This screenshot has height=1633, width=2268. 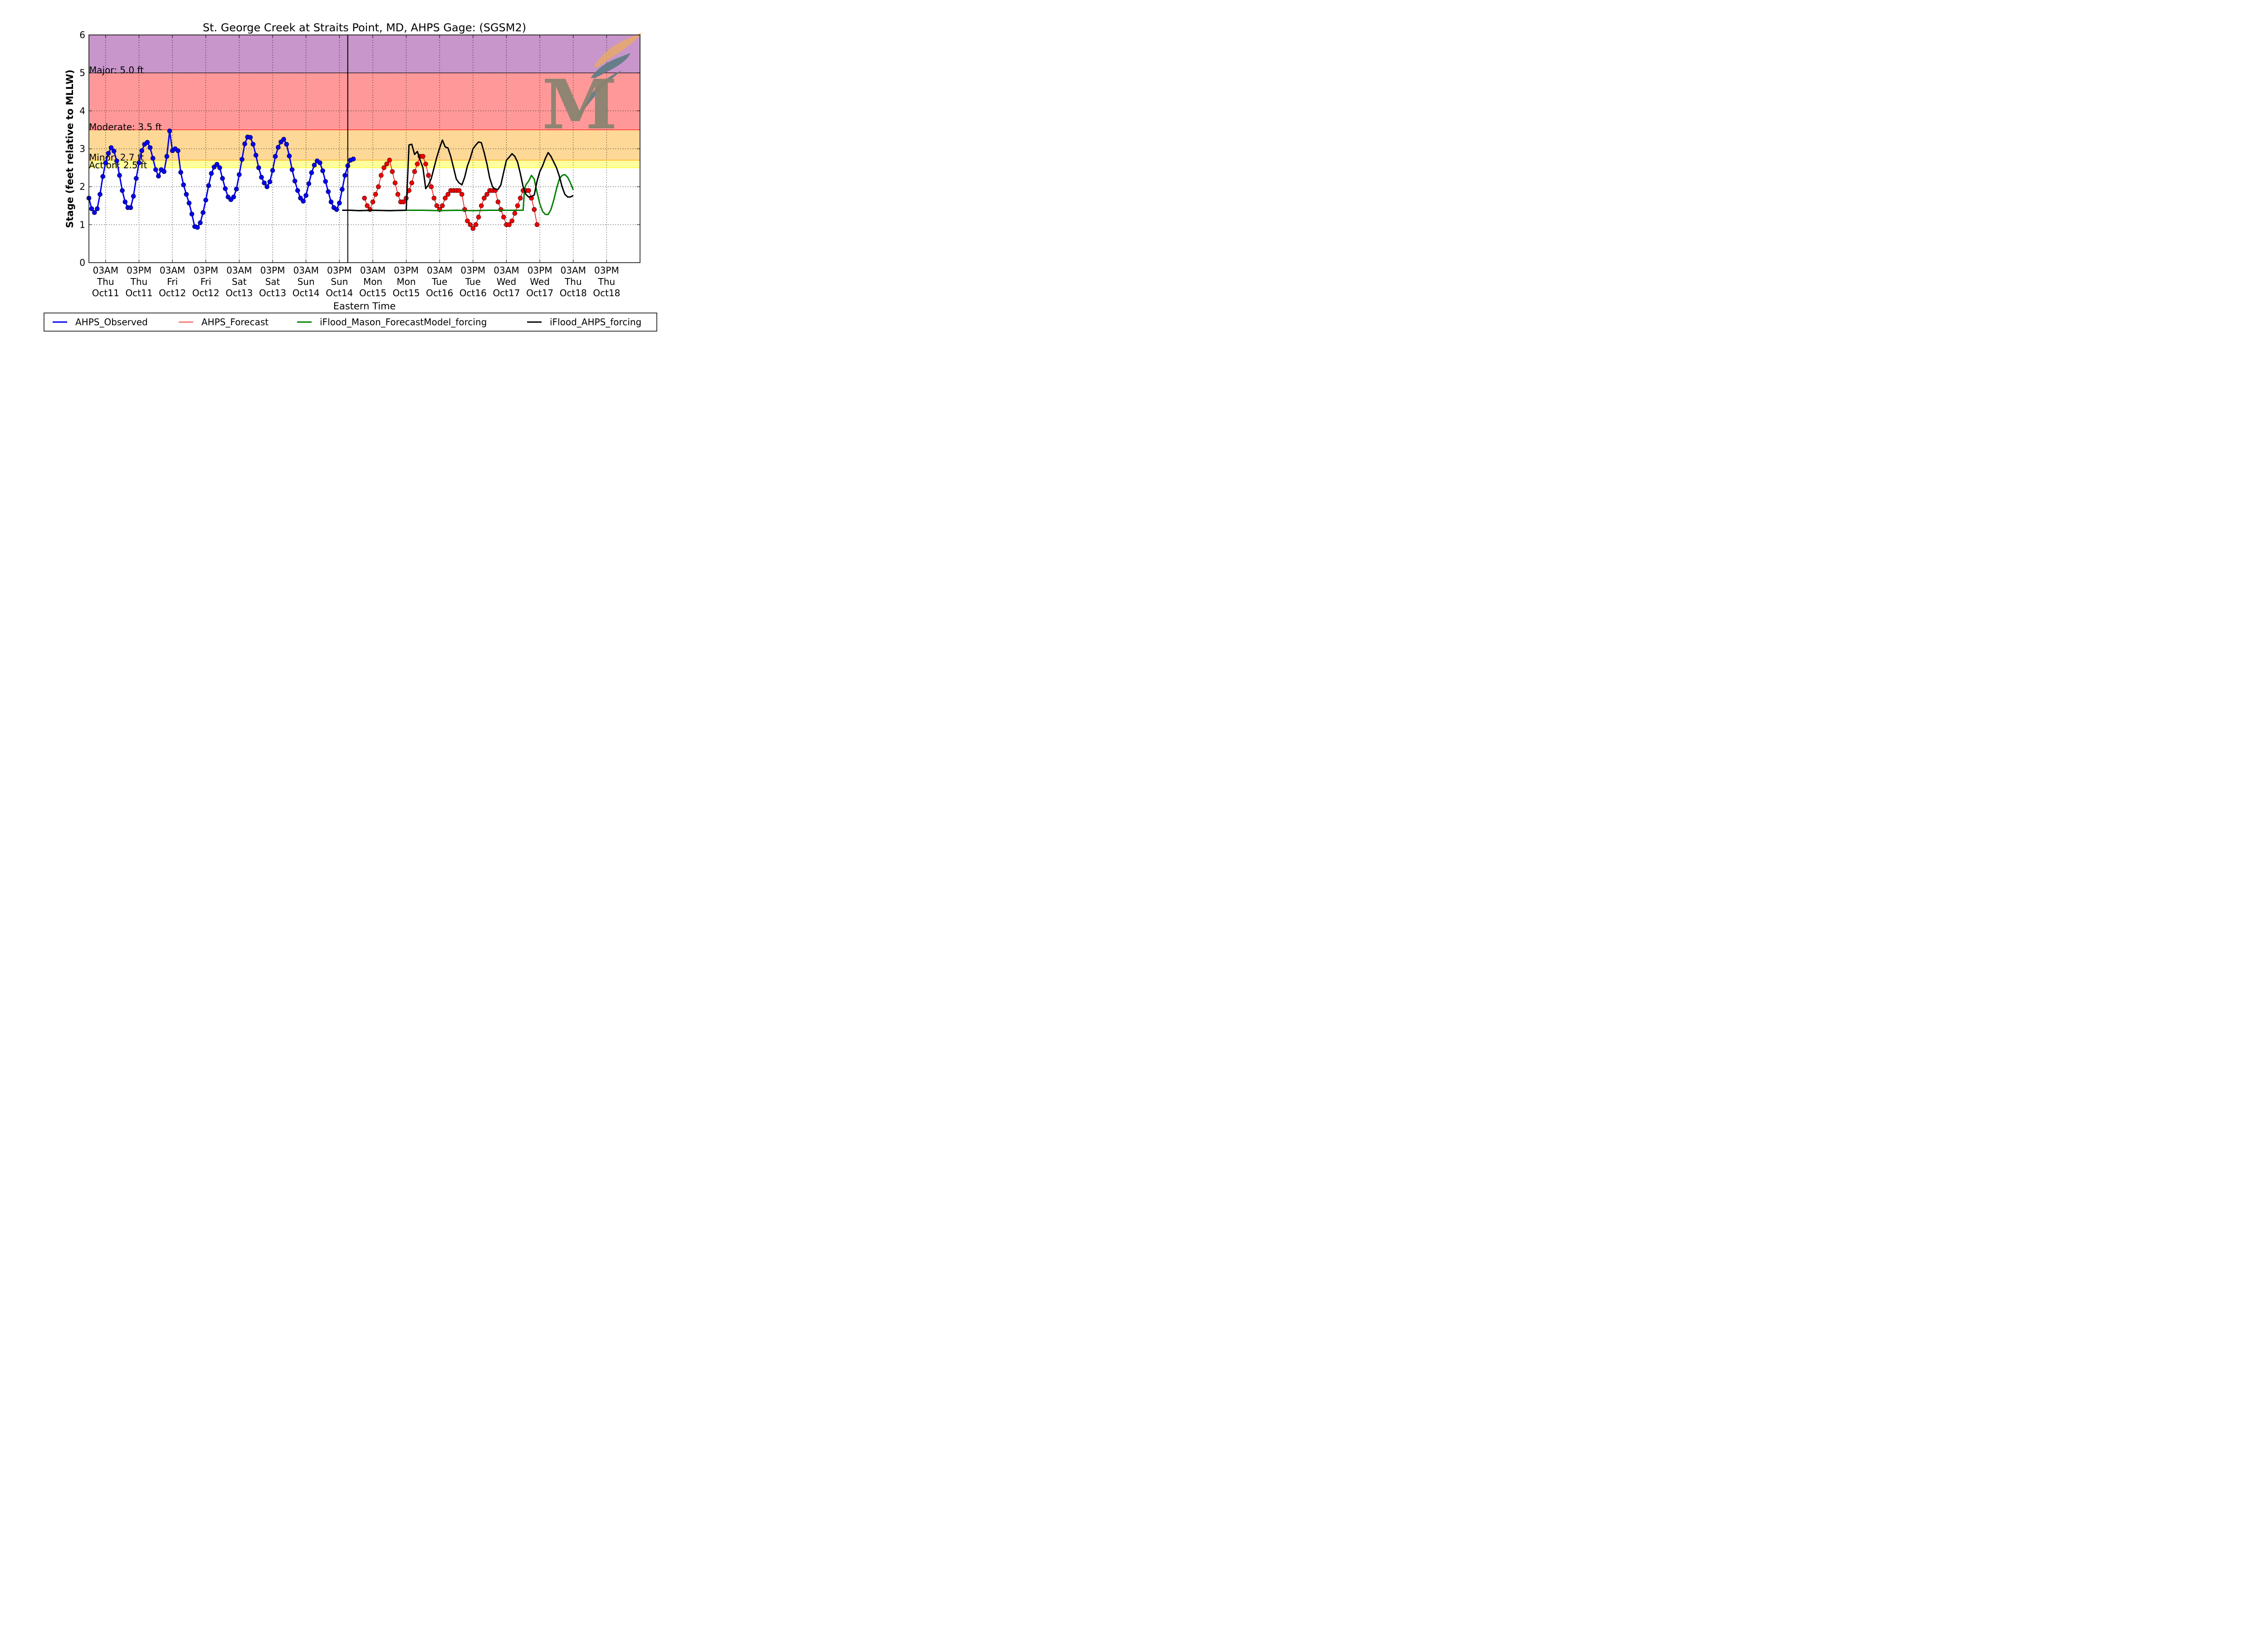 What do you see at coordinates (596, 322) in the screenshot?
I see `legend-label: iFlood_AHPS_forcing` at bounding box center [596, 322].